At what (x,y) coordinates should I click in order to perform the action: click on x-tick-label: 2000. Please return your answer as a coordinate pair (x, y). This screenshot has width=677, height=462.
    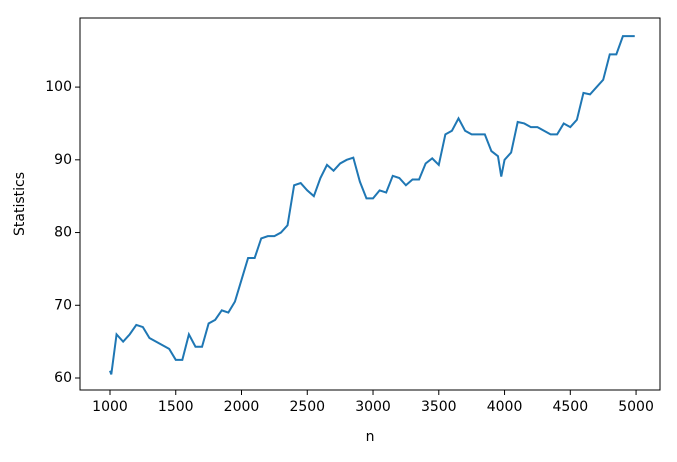
    Looking at the image, I should click on (242, 407).